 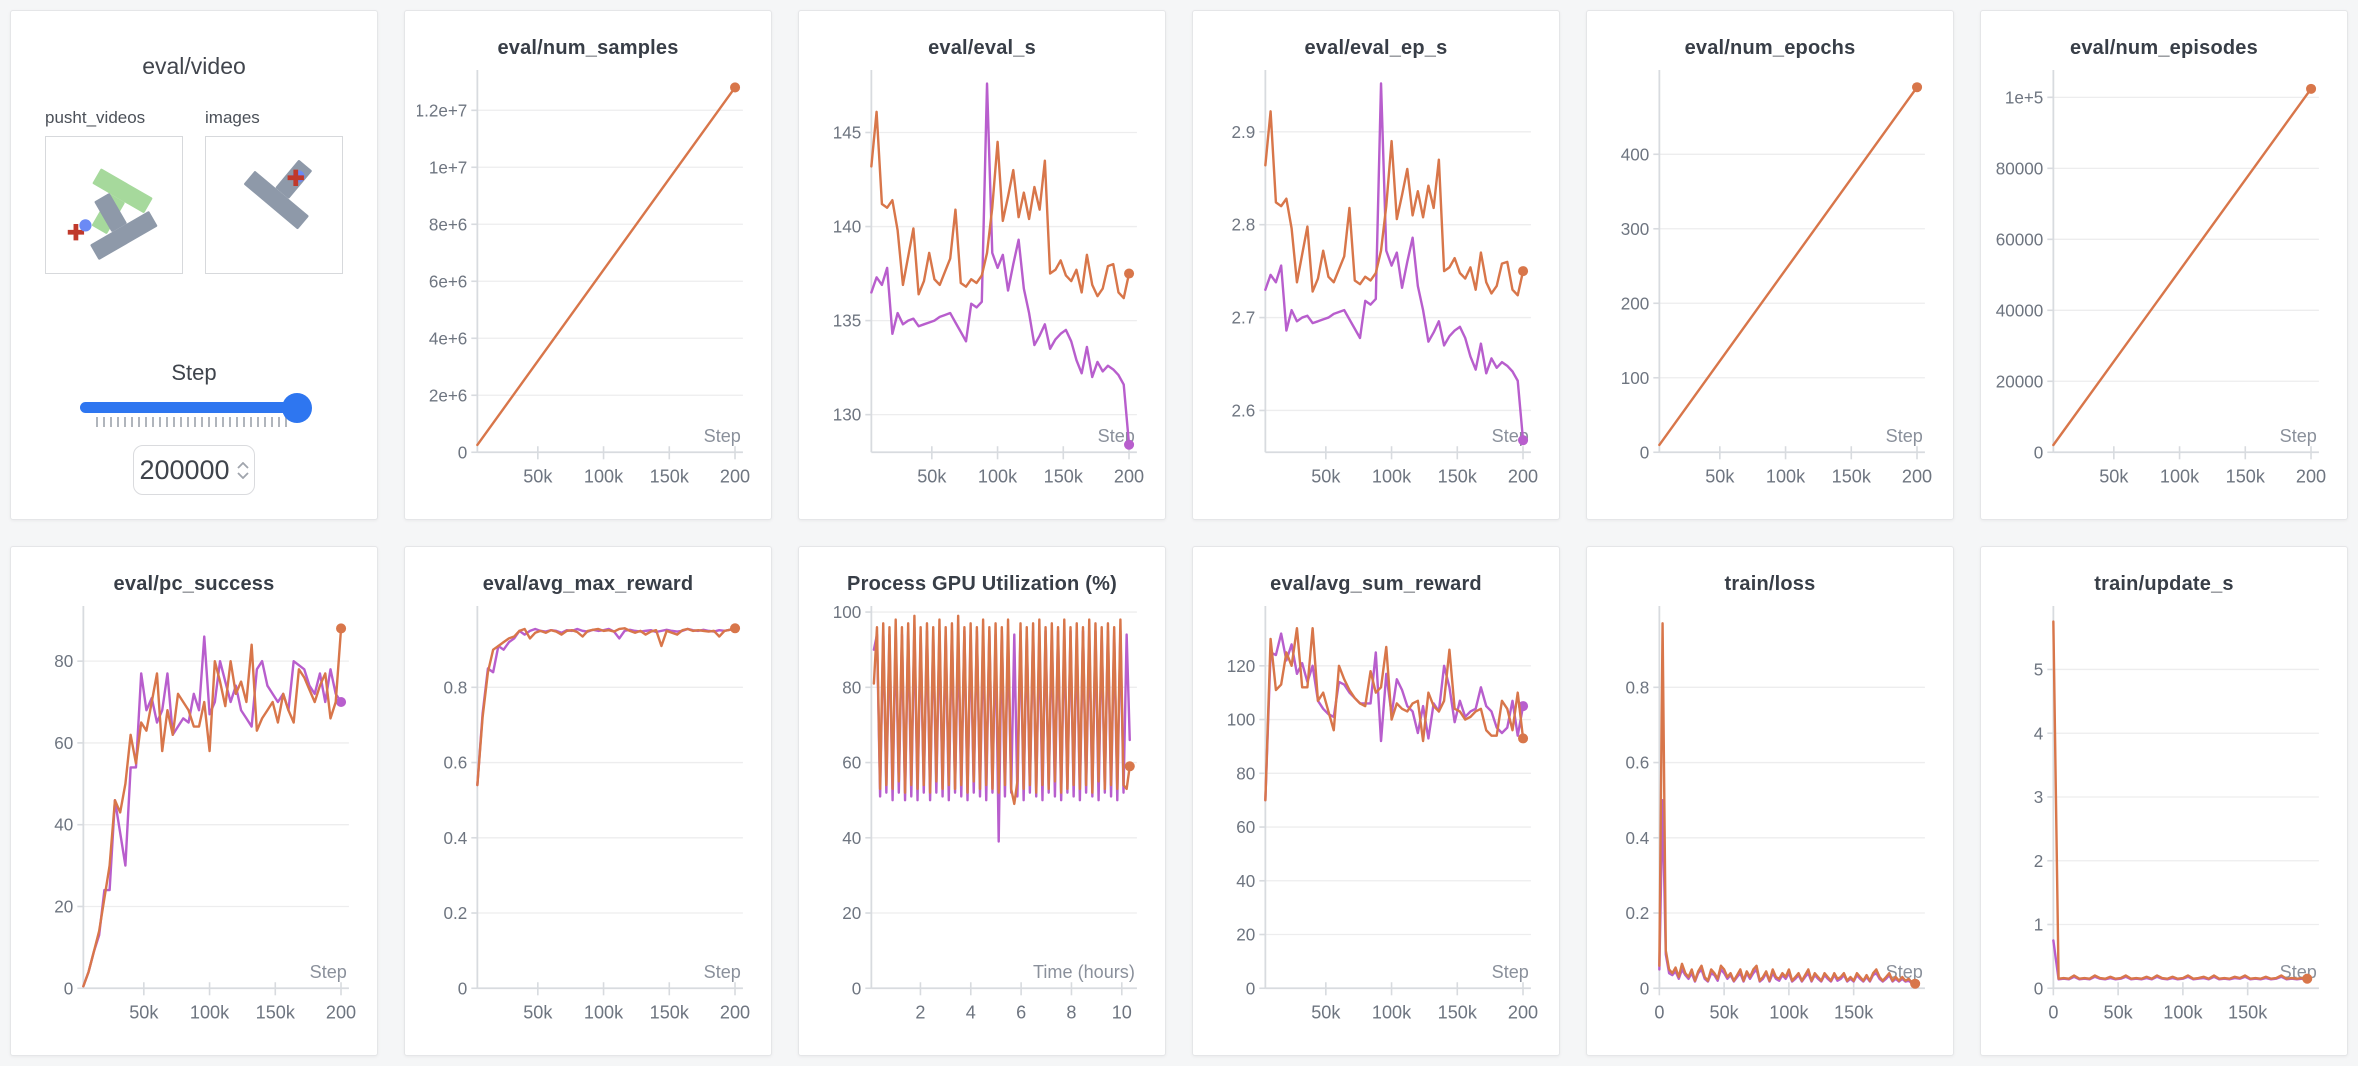 I want to click on pusht-video-thumbnail, so click(x=114, y=205).